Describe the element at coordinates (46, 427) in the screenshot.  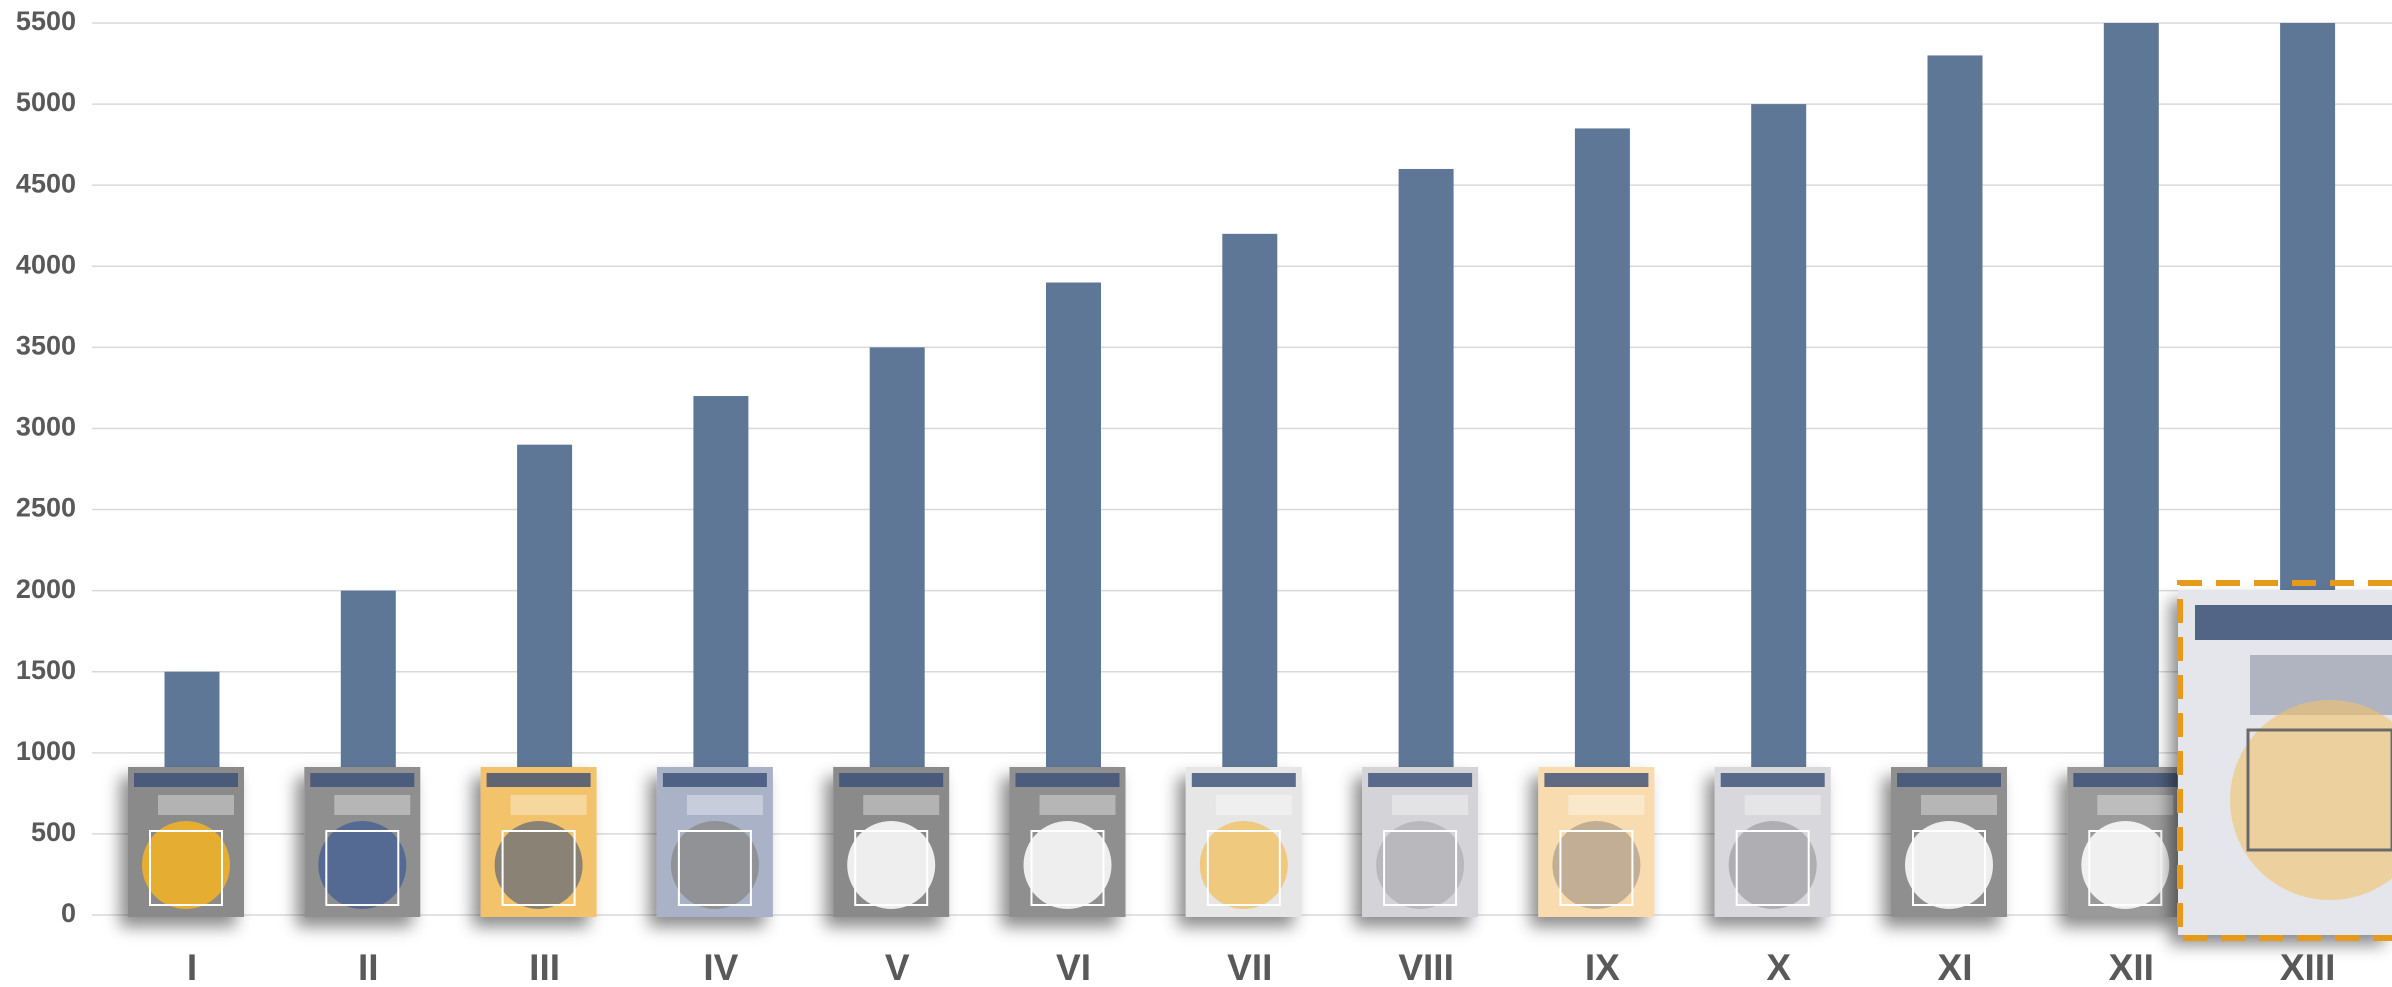
I see `y-tick-label: 3000` at that location.